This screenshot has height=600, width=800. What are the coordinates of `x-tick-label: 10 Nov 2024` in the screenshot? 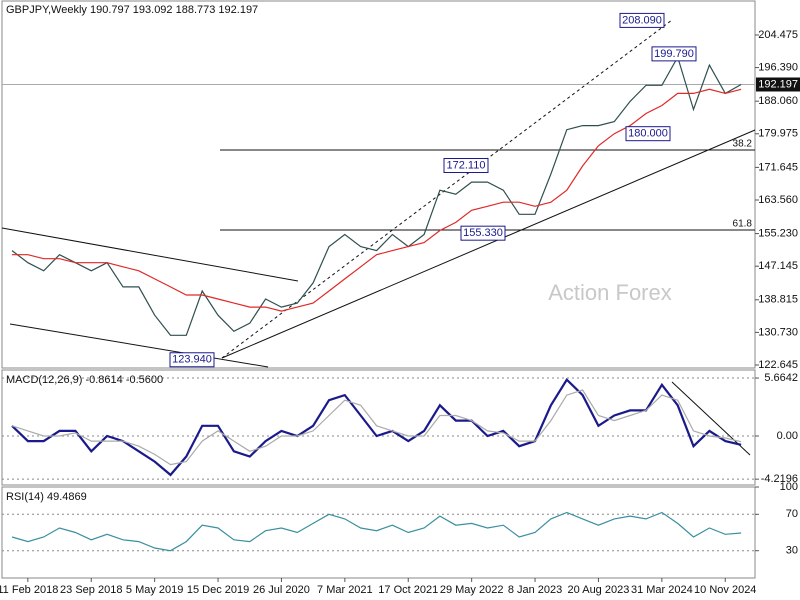 It's located at (725, 590).